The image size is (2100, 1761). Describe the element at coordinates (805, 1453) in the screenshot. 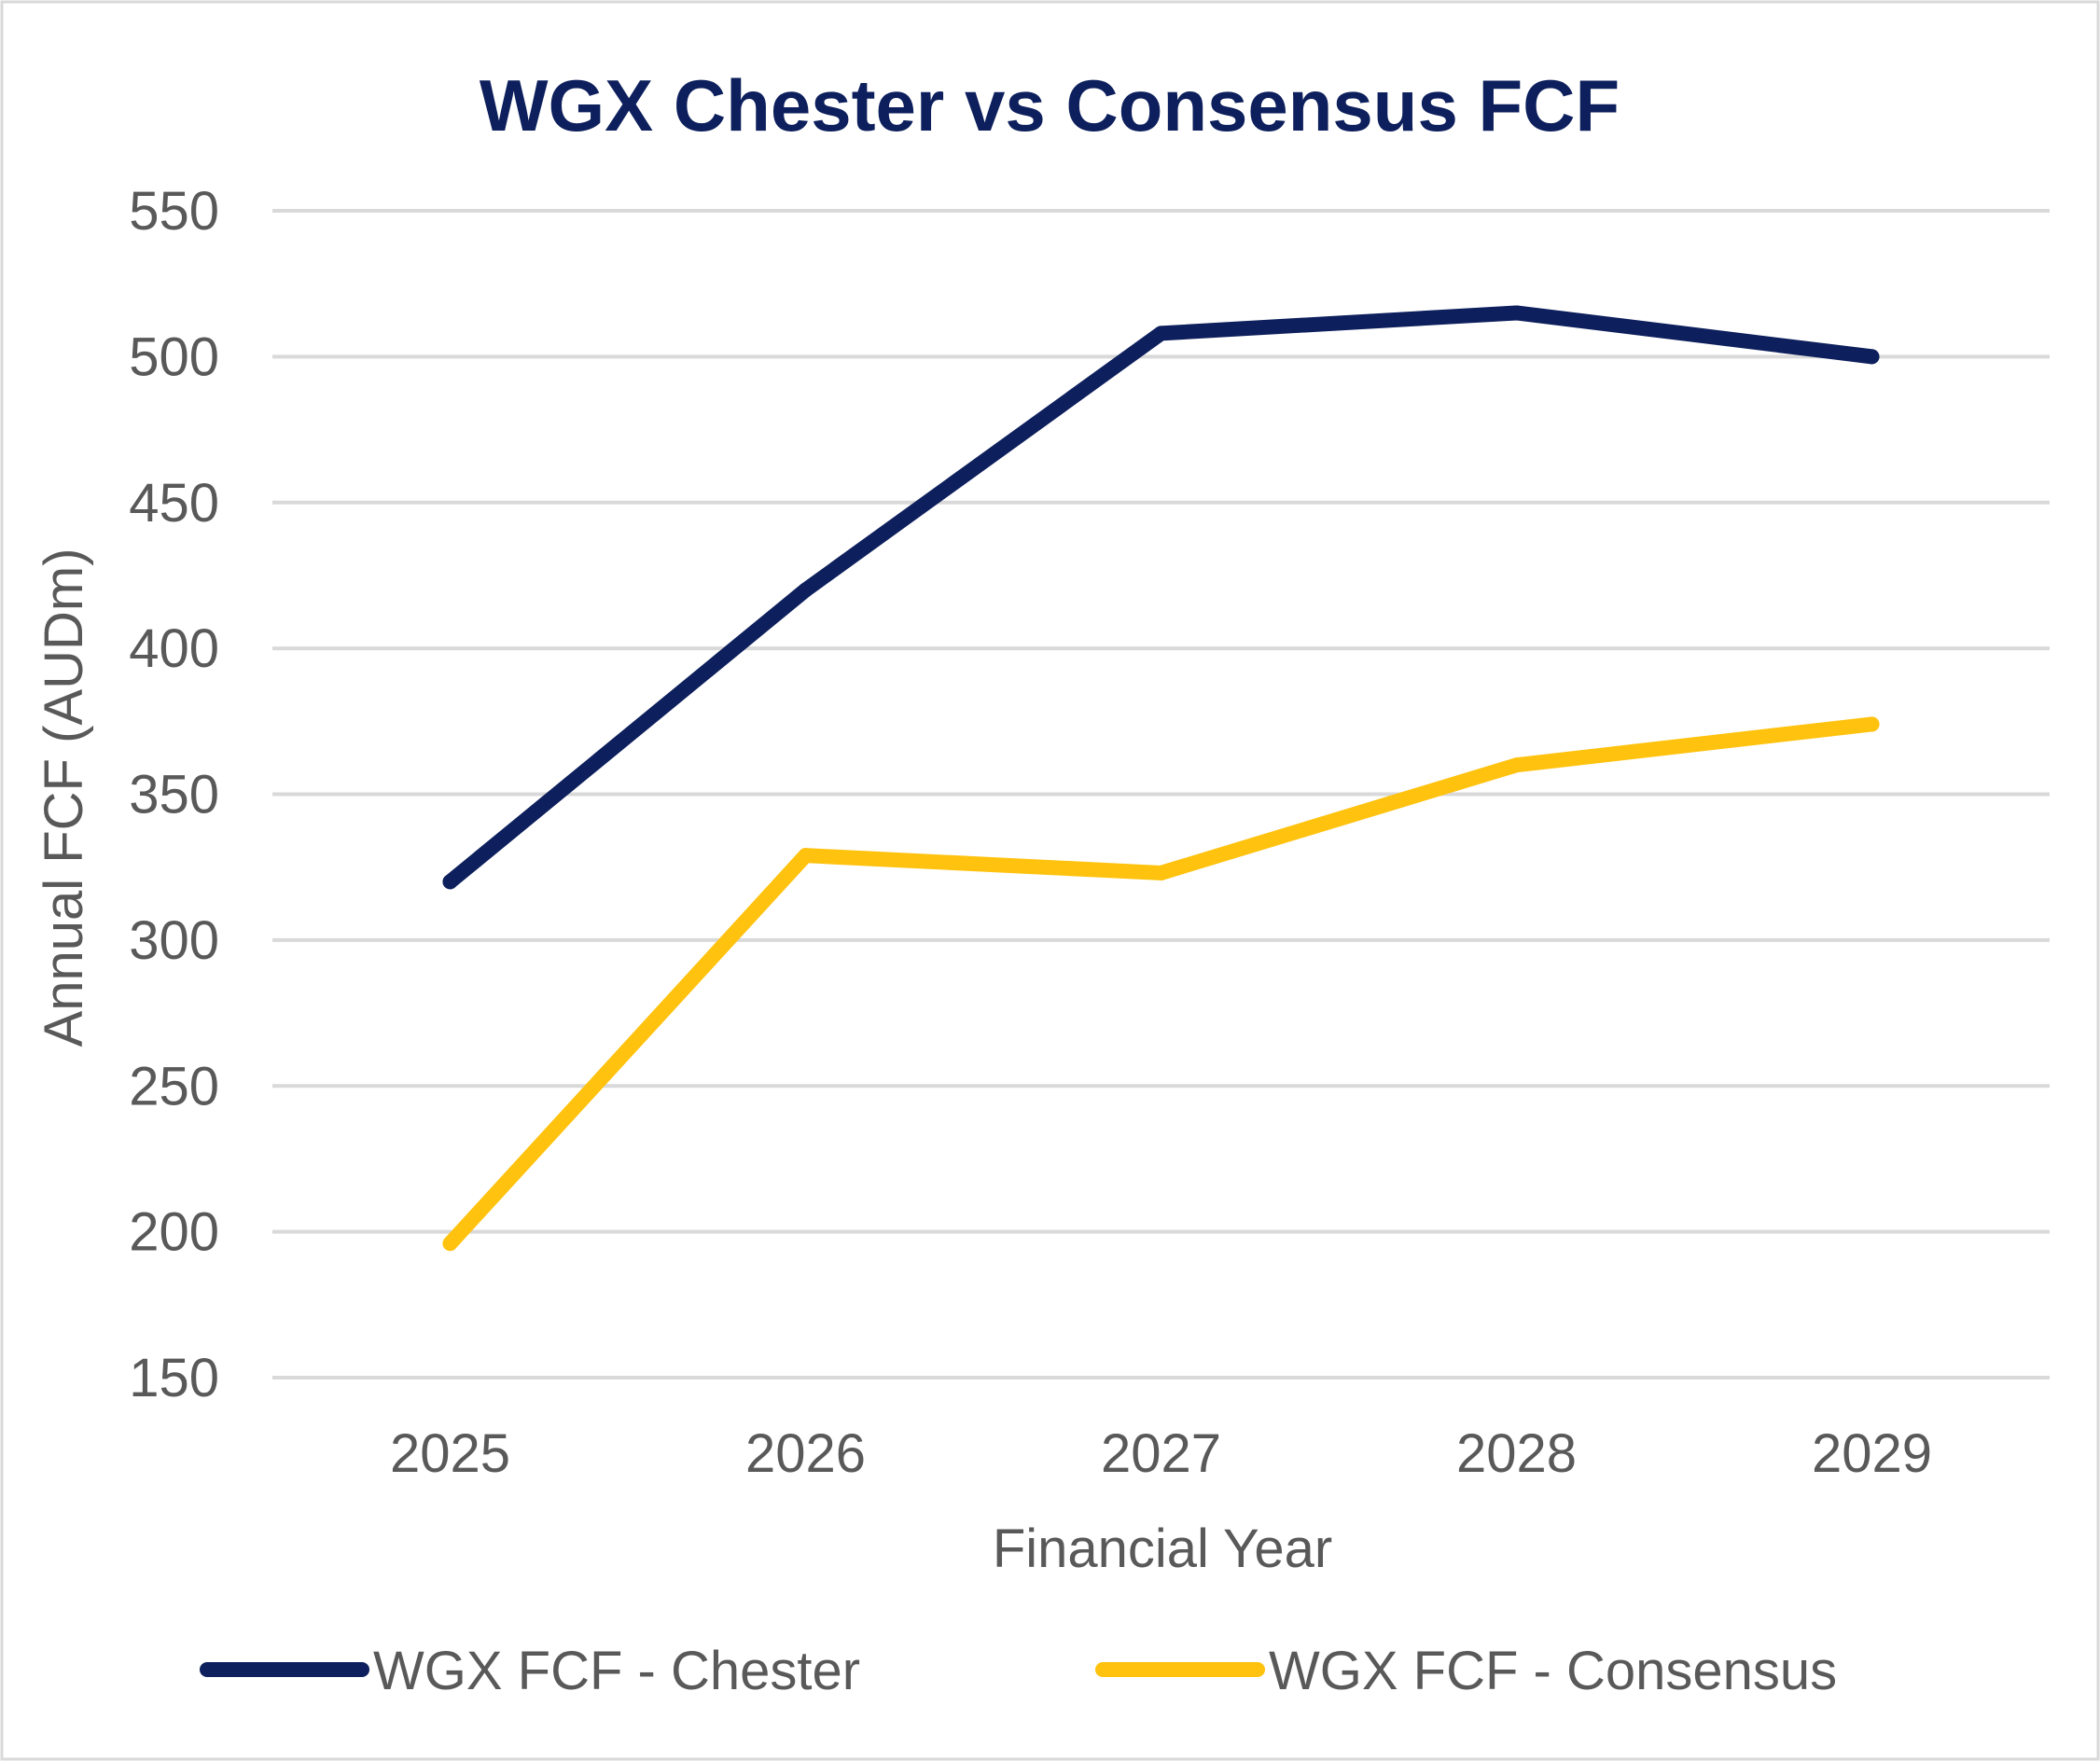

I see `x-tick-label: 2026` at that location.